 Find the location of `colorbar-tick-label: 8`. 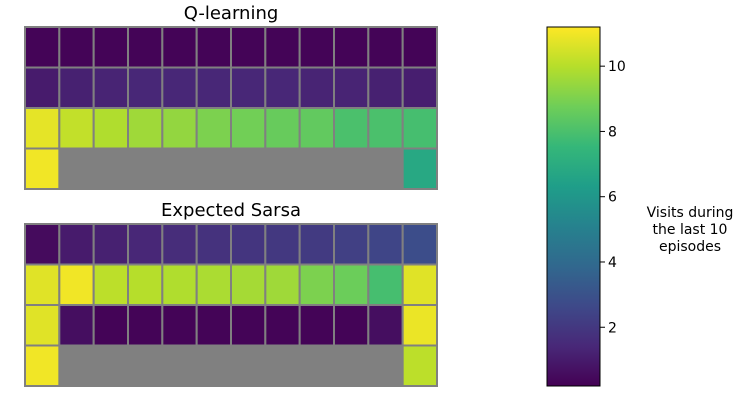

colorbar-tick-label: 8 is located at coordinates (612, 132).